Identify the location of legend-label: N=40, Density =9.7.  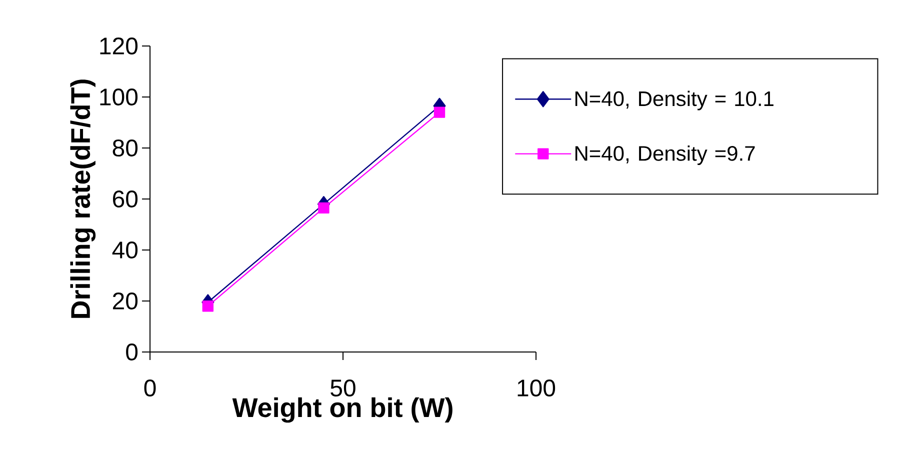
(665, 155).